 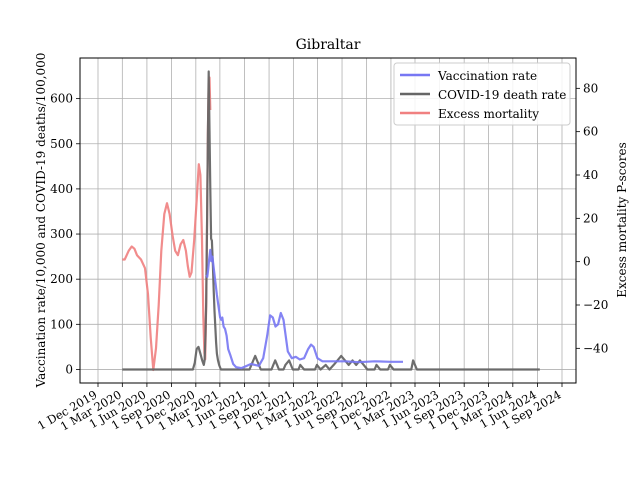 What do you see at coordinates (61, 144) in the screenshot?
I see `y-left-tick-label: 500` at bounding box center [61, 144].